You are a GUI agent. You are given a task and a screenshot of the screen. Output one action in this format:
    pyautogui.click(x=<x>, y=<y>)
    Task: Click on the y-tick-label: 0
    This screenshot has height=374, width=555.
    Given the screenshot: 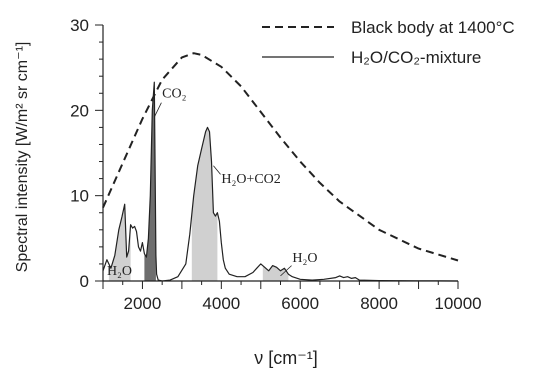 What is the action you would take?
    pyautogui.click(x=84, y=281)
    